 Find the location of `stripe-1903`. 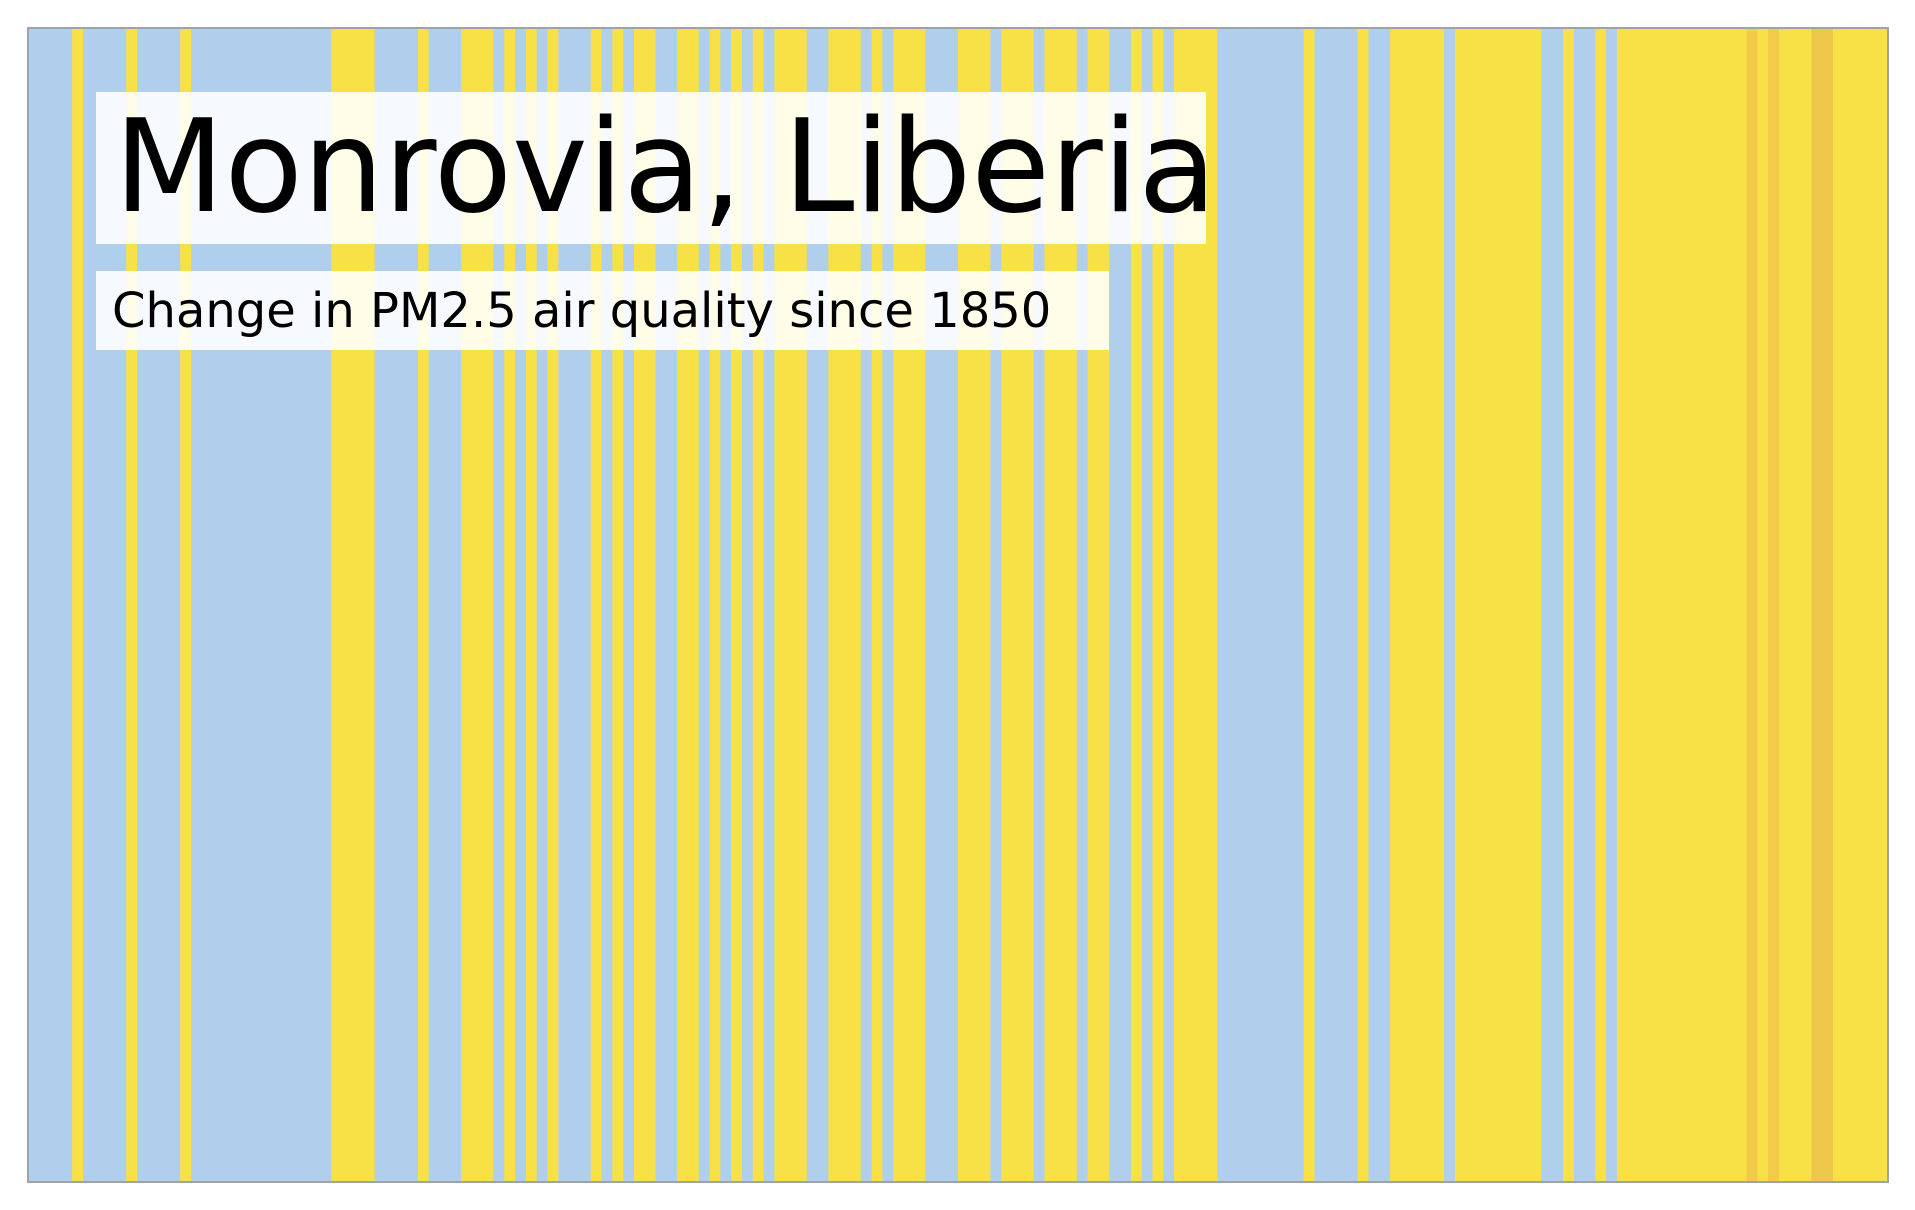

stripe-1903 is located at coordinates (607, 605).